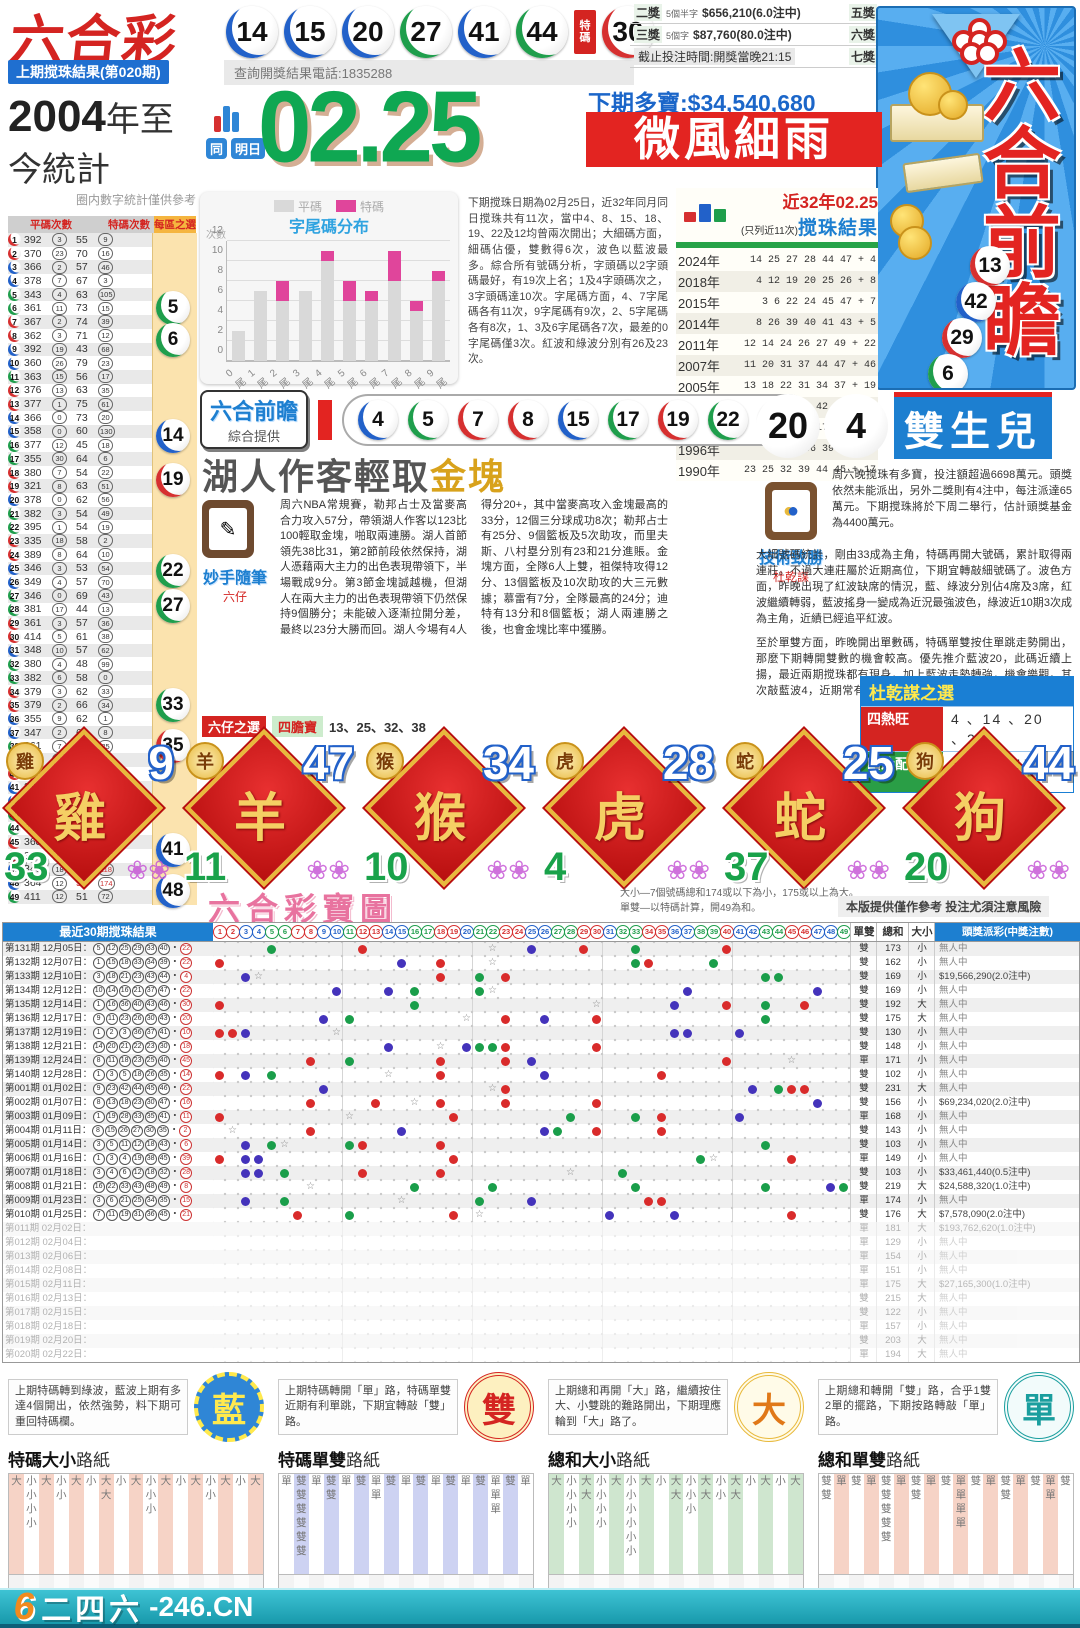 This screenshot has width=1080, height=1628. Describe the element at coordinates (976, 41) in the screenshot. I see `six-rings-icon` at that location.